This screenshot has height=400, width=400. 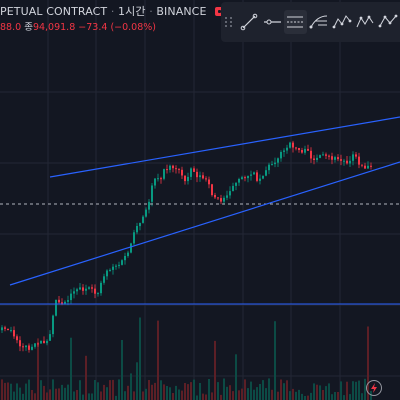 What do you see at coordinates (342, 22) in the screenshot?
I see `pitchfork-tool` at bounding box center [342, 22].